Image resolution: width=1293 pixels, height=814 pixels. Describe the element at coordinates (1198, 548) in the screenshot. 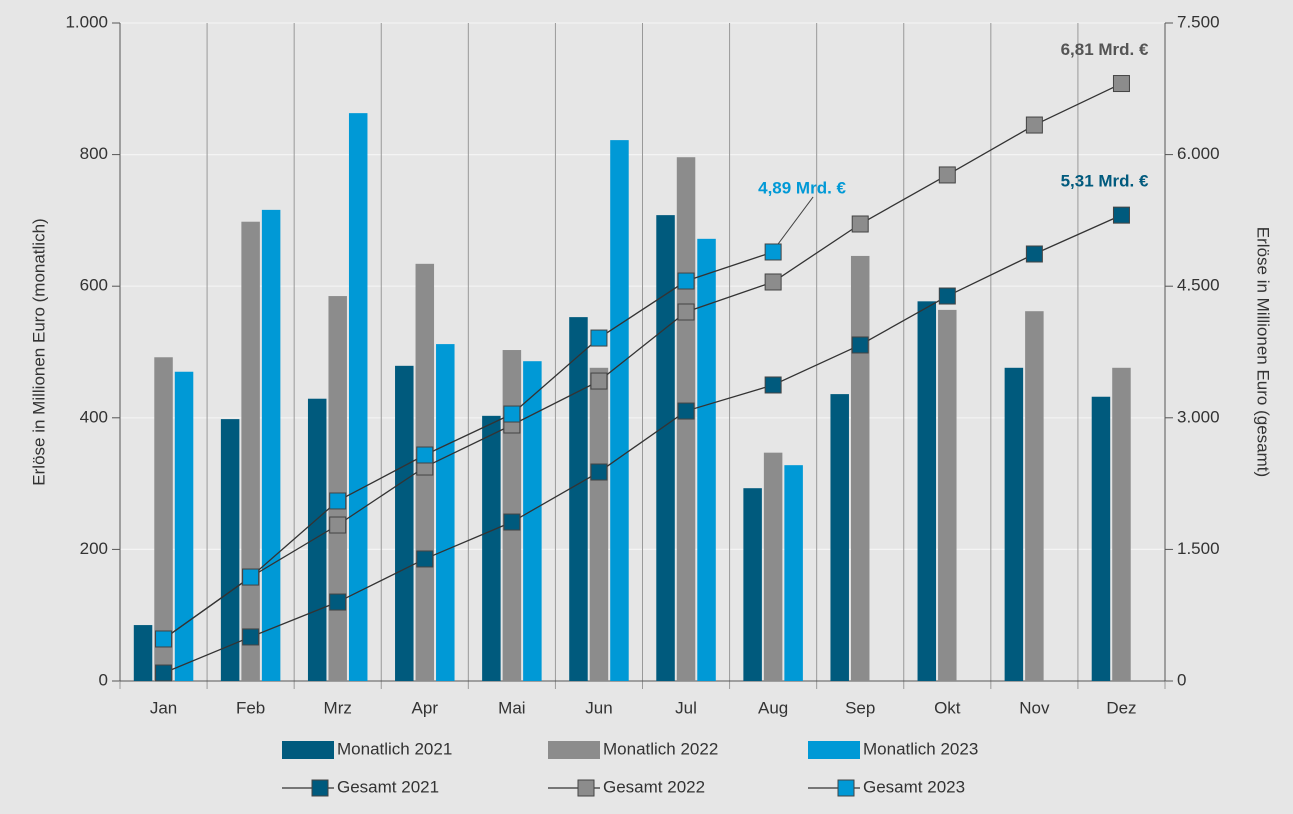

I see `y2-tick-label: 1.500` at that location.